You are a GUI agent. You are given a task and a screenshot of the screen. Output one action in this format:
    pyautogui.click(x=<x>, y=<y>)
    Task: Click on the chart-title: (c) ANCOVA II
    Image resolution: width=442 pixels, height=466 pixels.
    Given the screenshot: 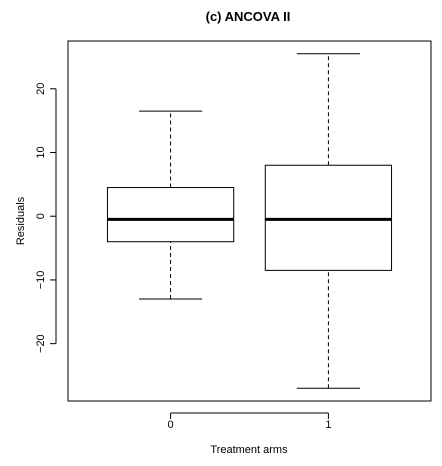 What is the action you would take?
    pyautogui.click(x=248, y=16)
    